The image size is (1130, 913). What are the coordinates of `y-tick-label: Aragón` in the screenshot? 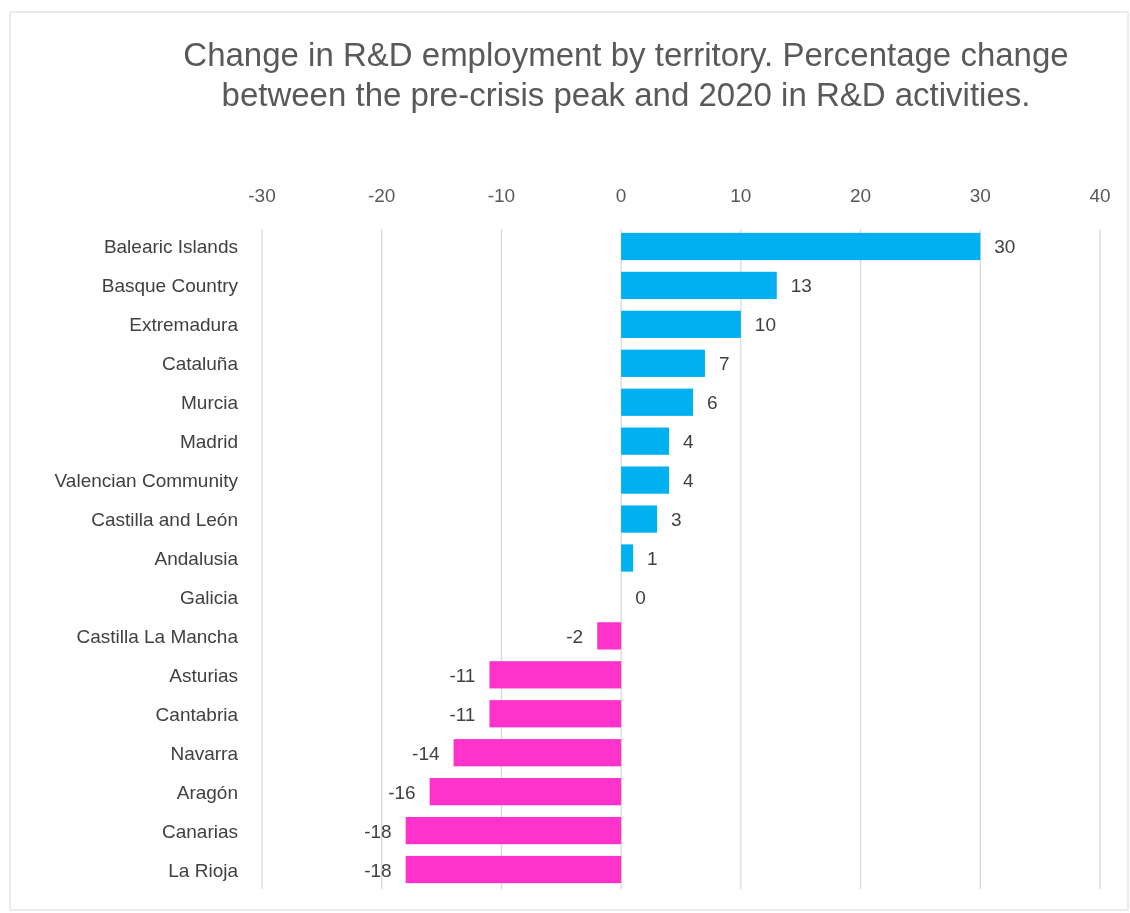 It's located at (207, 792).